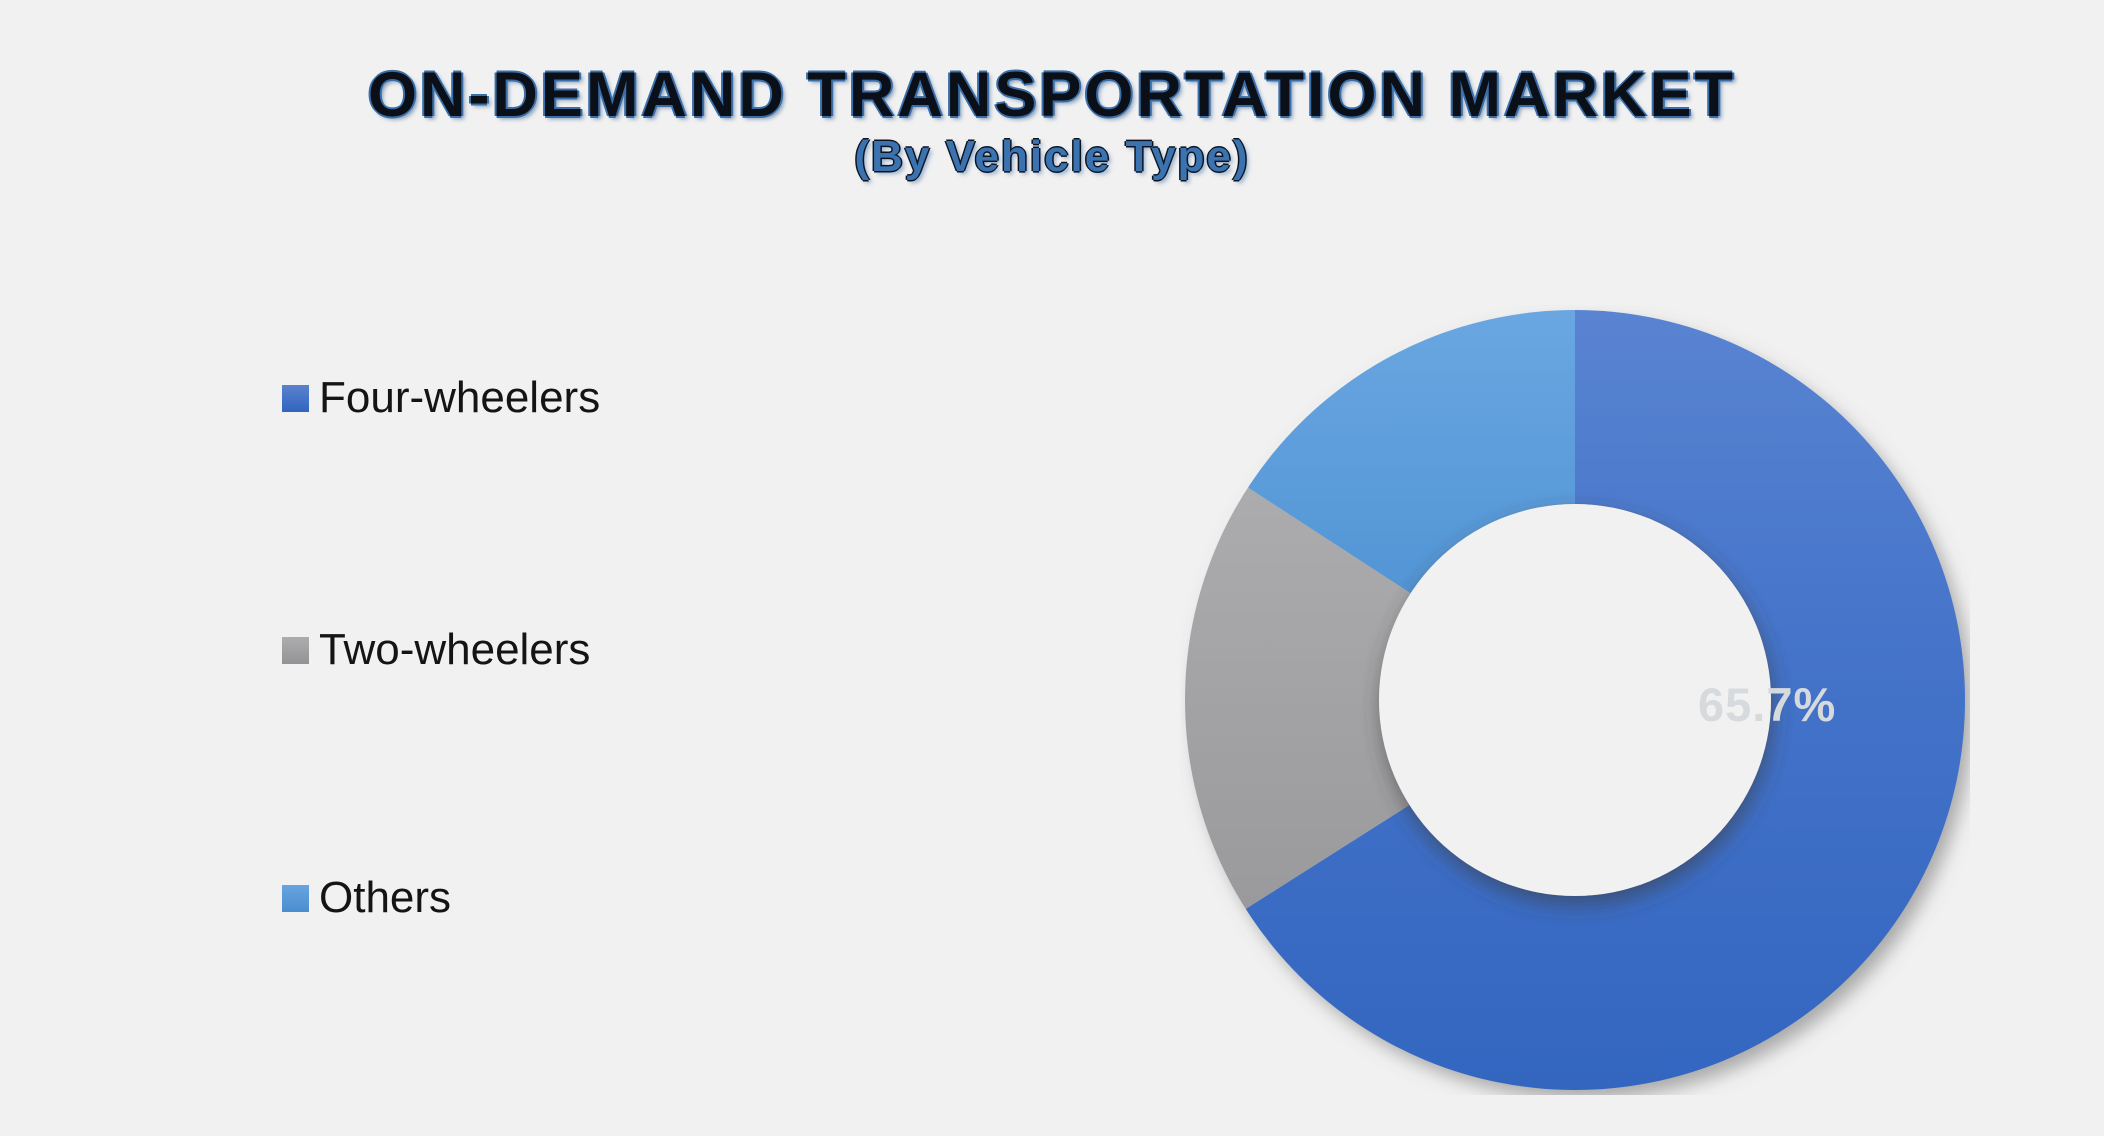 This screenshot has height=1136, width=2104. I want to click on donut-hole, so click(1575, 700).